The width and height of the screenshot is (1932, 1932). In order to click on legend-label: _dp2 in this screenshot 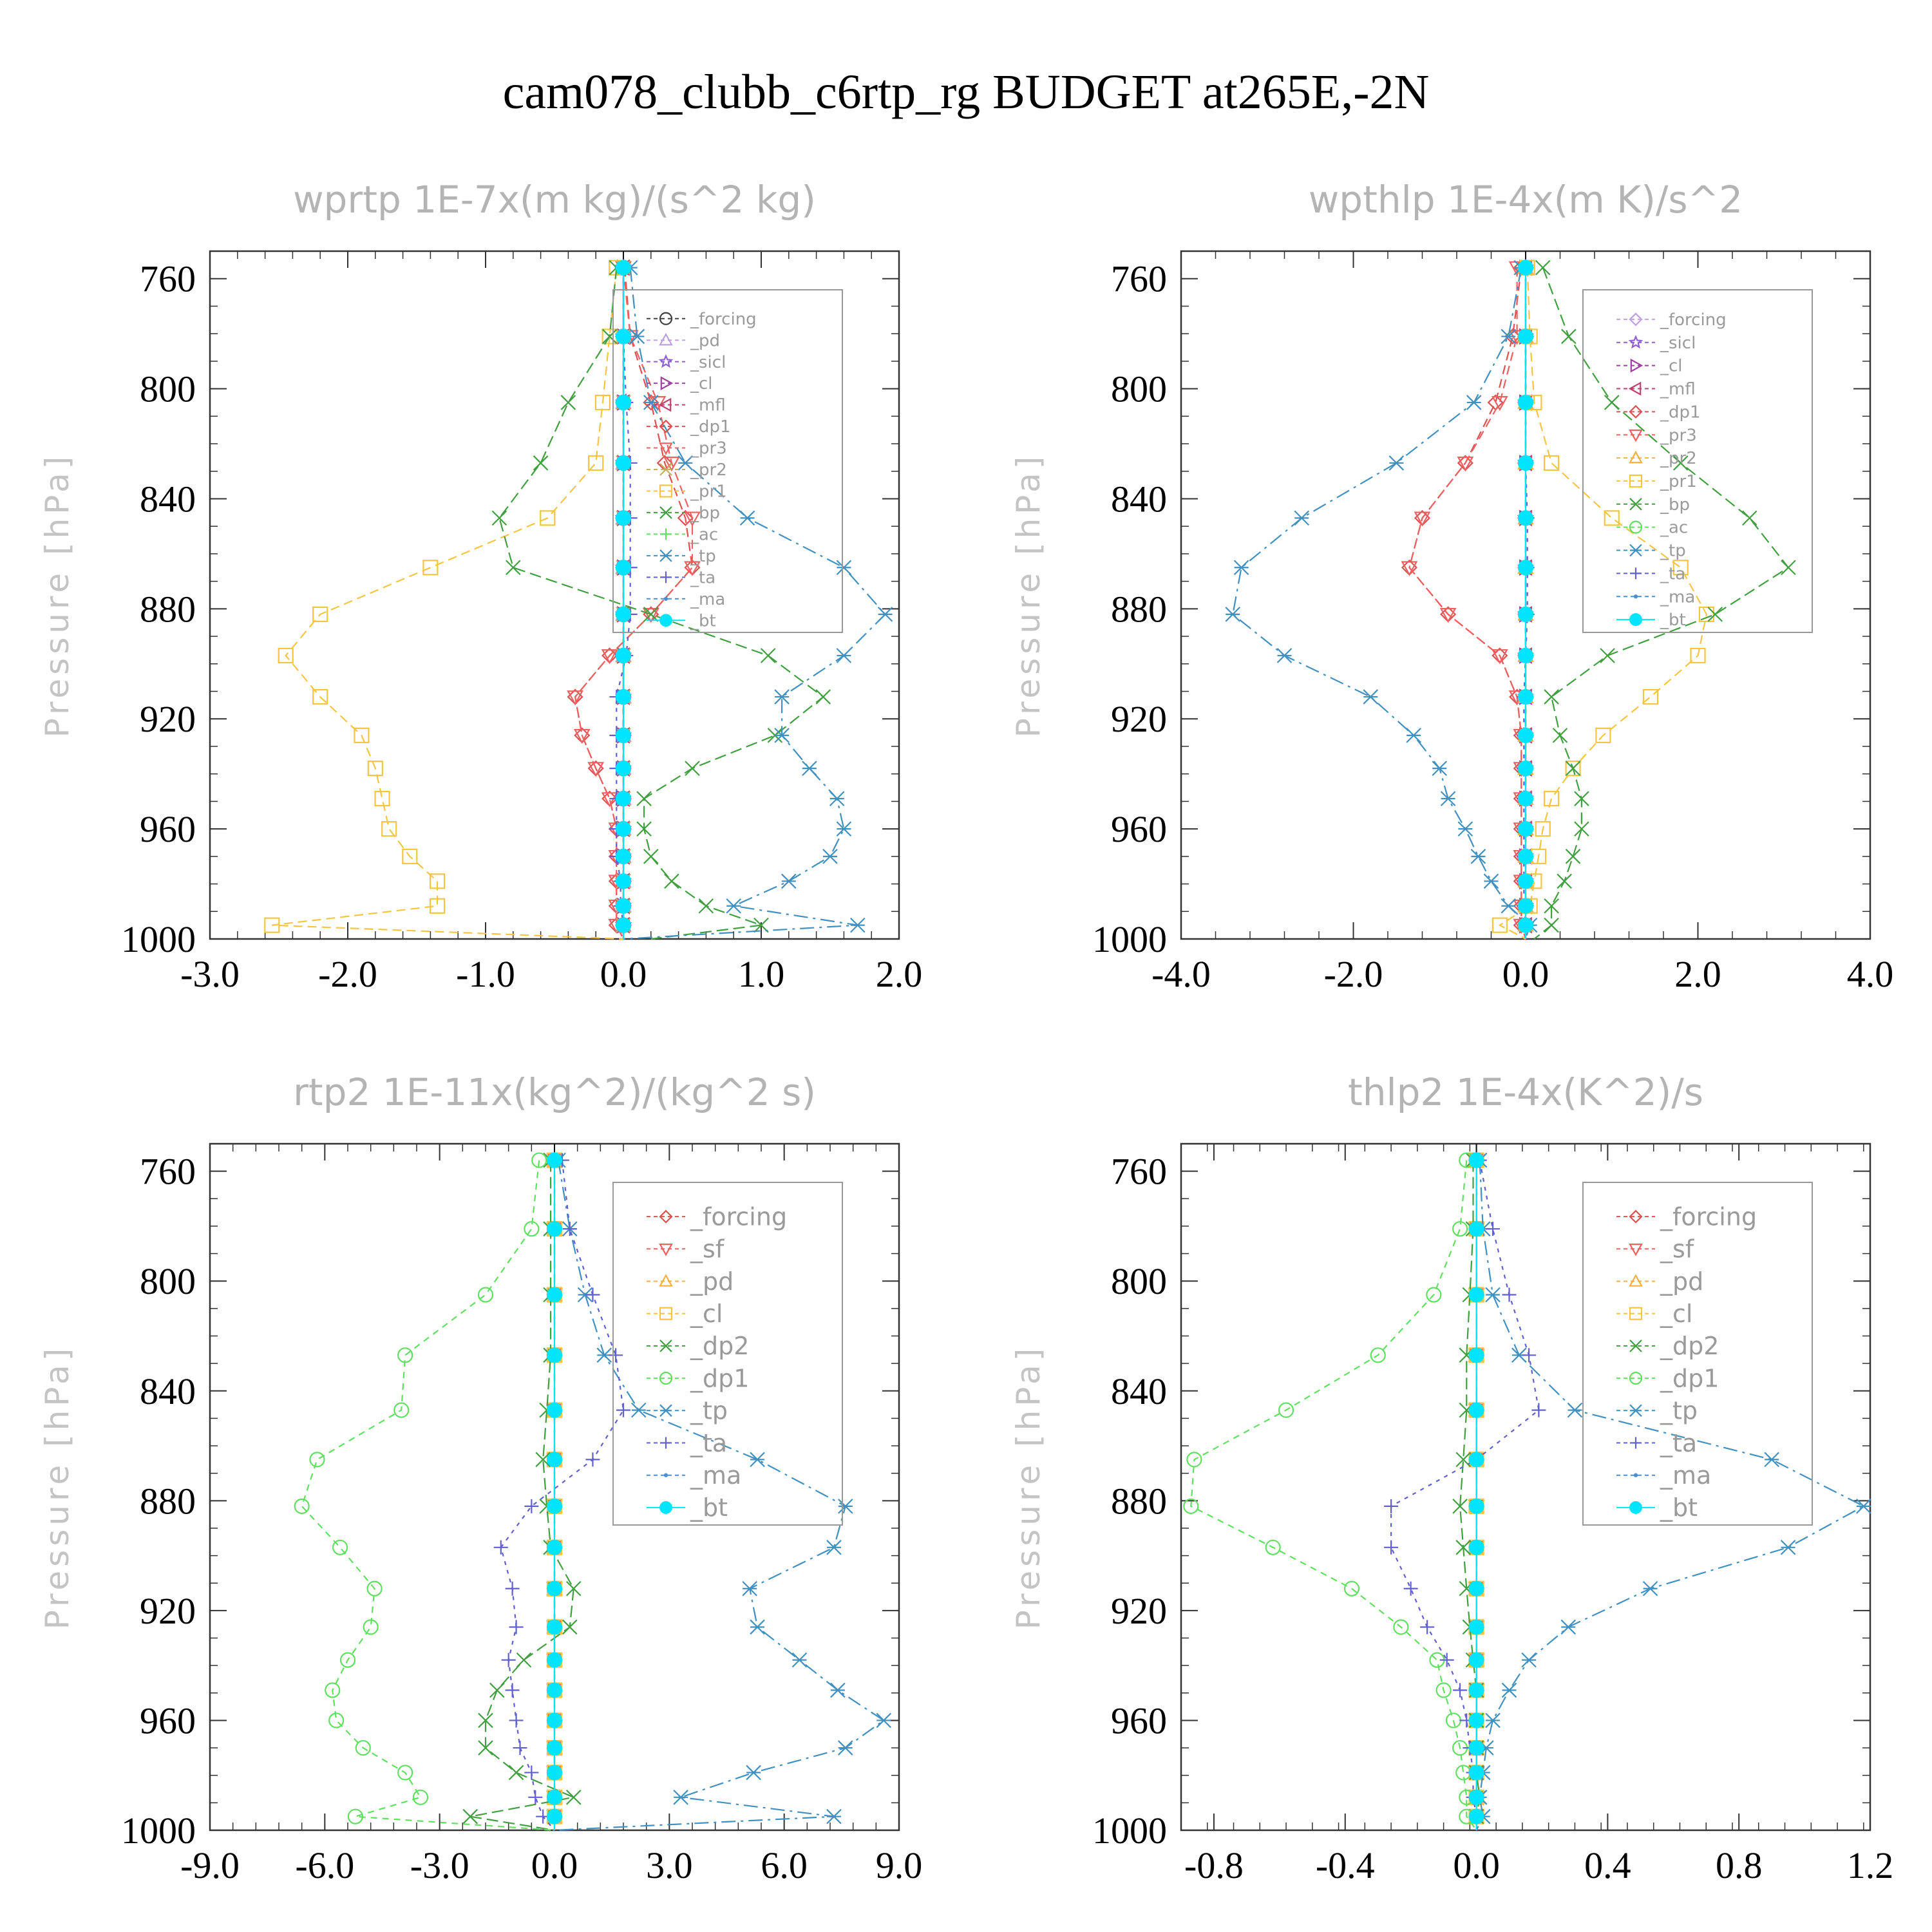, I will do `click(719, 1346)`.